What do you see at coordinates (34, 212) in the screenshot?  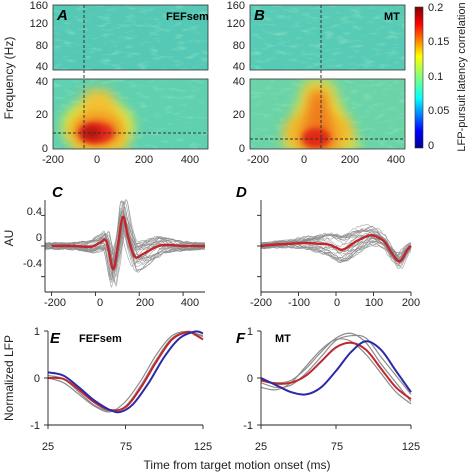 I see `svg-text: 0.4` at bounding box center [34, 212].